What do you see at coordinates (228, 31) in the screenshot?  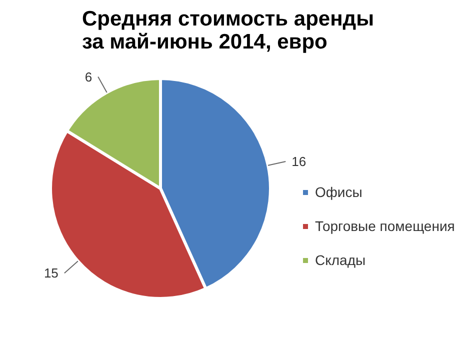 I see `chart-title: Средняя стоимость аренды за май-июнь 2014, евро` at bounding box center [228, 31].